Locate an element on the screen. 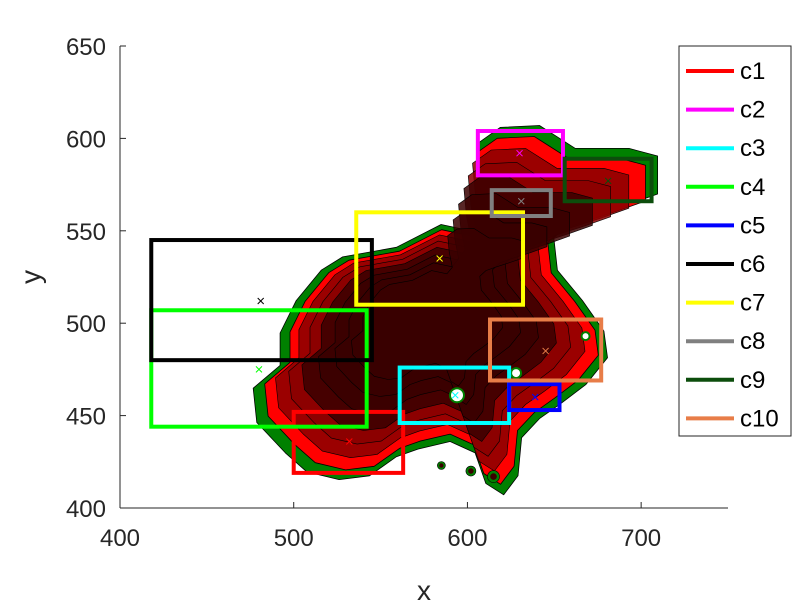 This screenshot has height=609, width=805. cluster-center-c4 is located at coordinates (259, 369).